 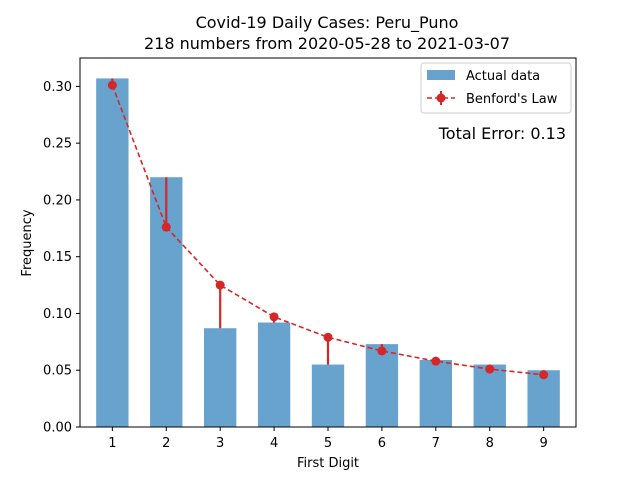 I want to click on total-error-annotation: Total Error: 0.13, so click(x=502, y=133).